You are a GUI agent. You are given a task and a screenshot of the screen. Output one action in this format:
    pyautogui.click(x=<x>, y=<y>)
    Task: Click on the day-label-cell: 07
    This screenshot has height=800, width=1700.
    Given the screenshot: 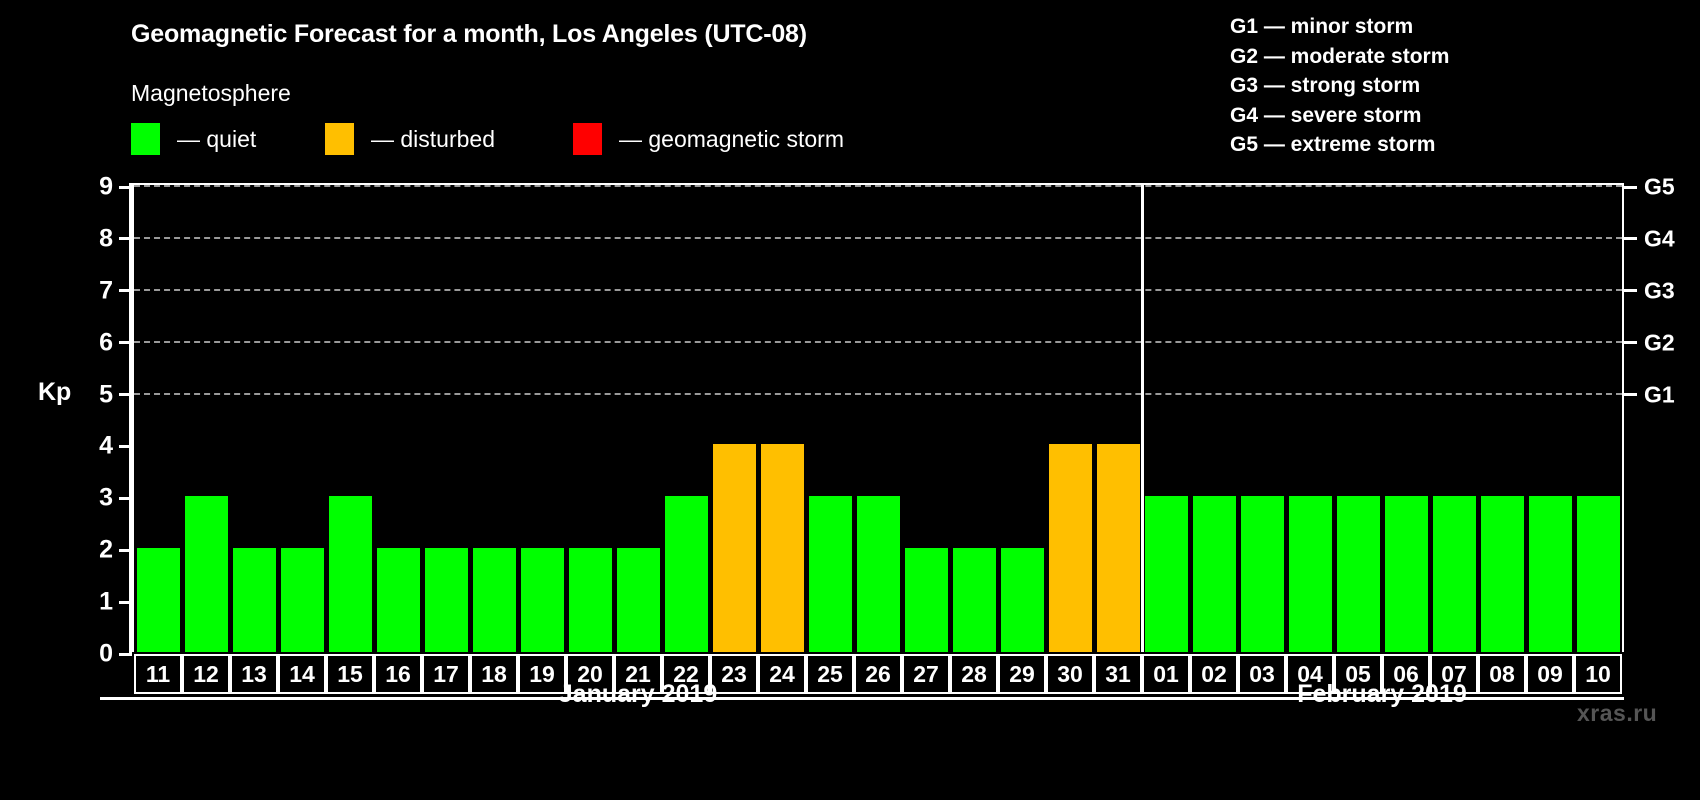 What is the action you would take?
    pyautogui.click(x=1454, y=674)
    